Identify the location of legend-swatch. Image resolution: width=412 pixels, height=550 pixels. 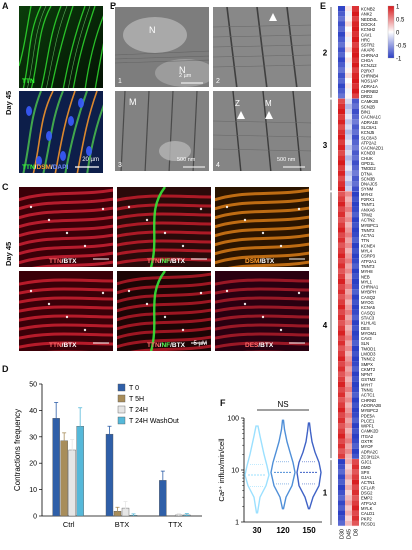
(121, 420).